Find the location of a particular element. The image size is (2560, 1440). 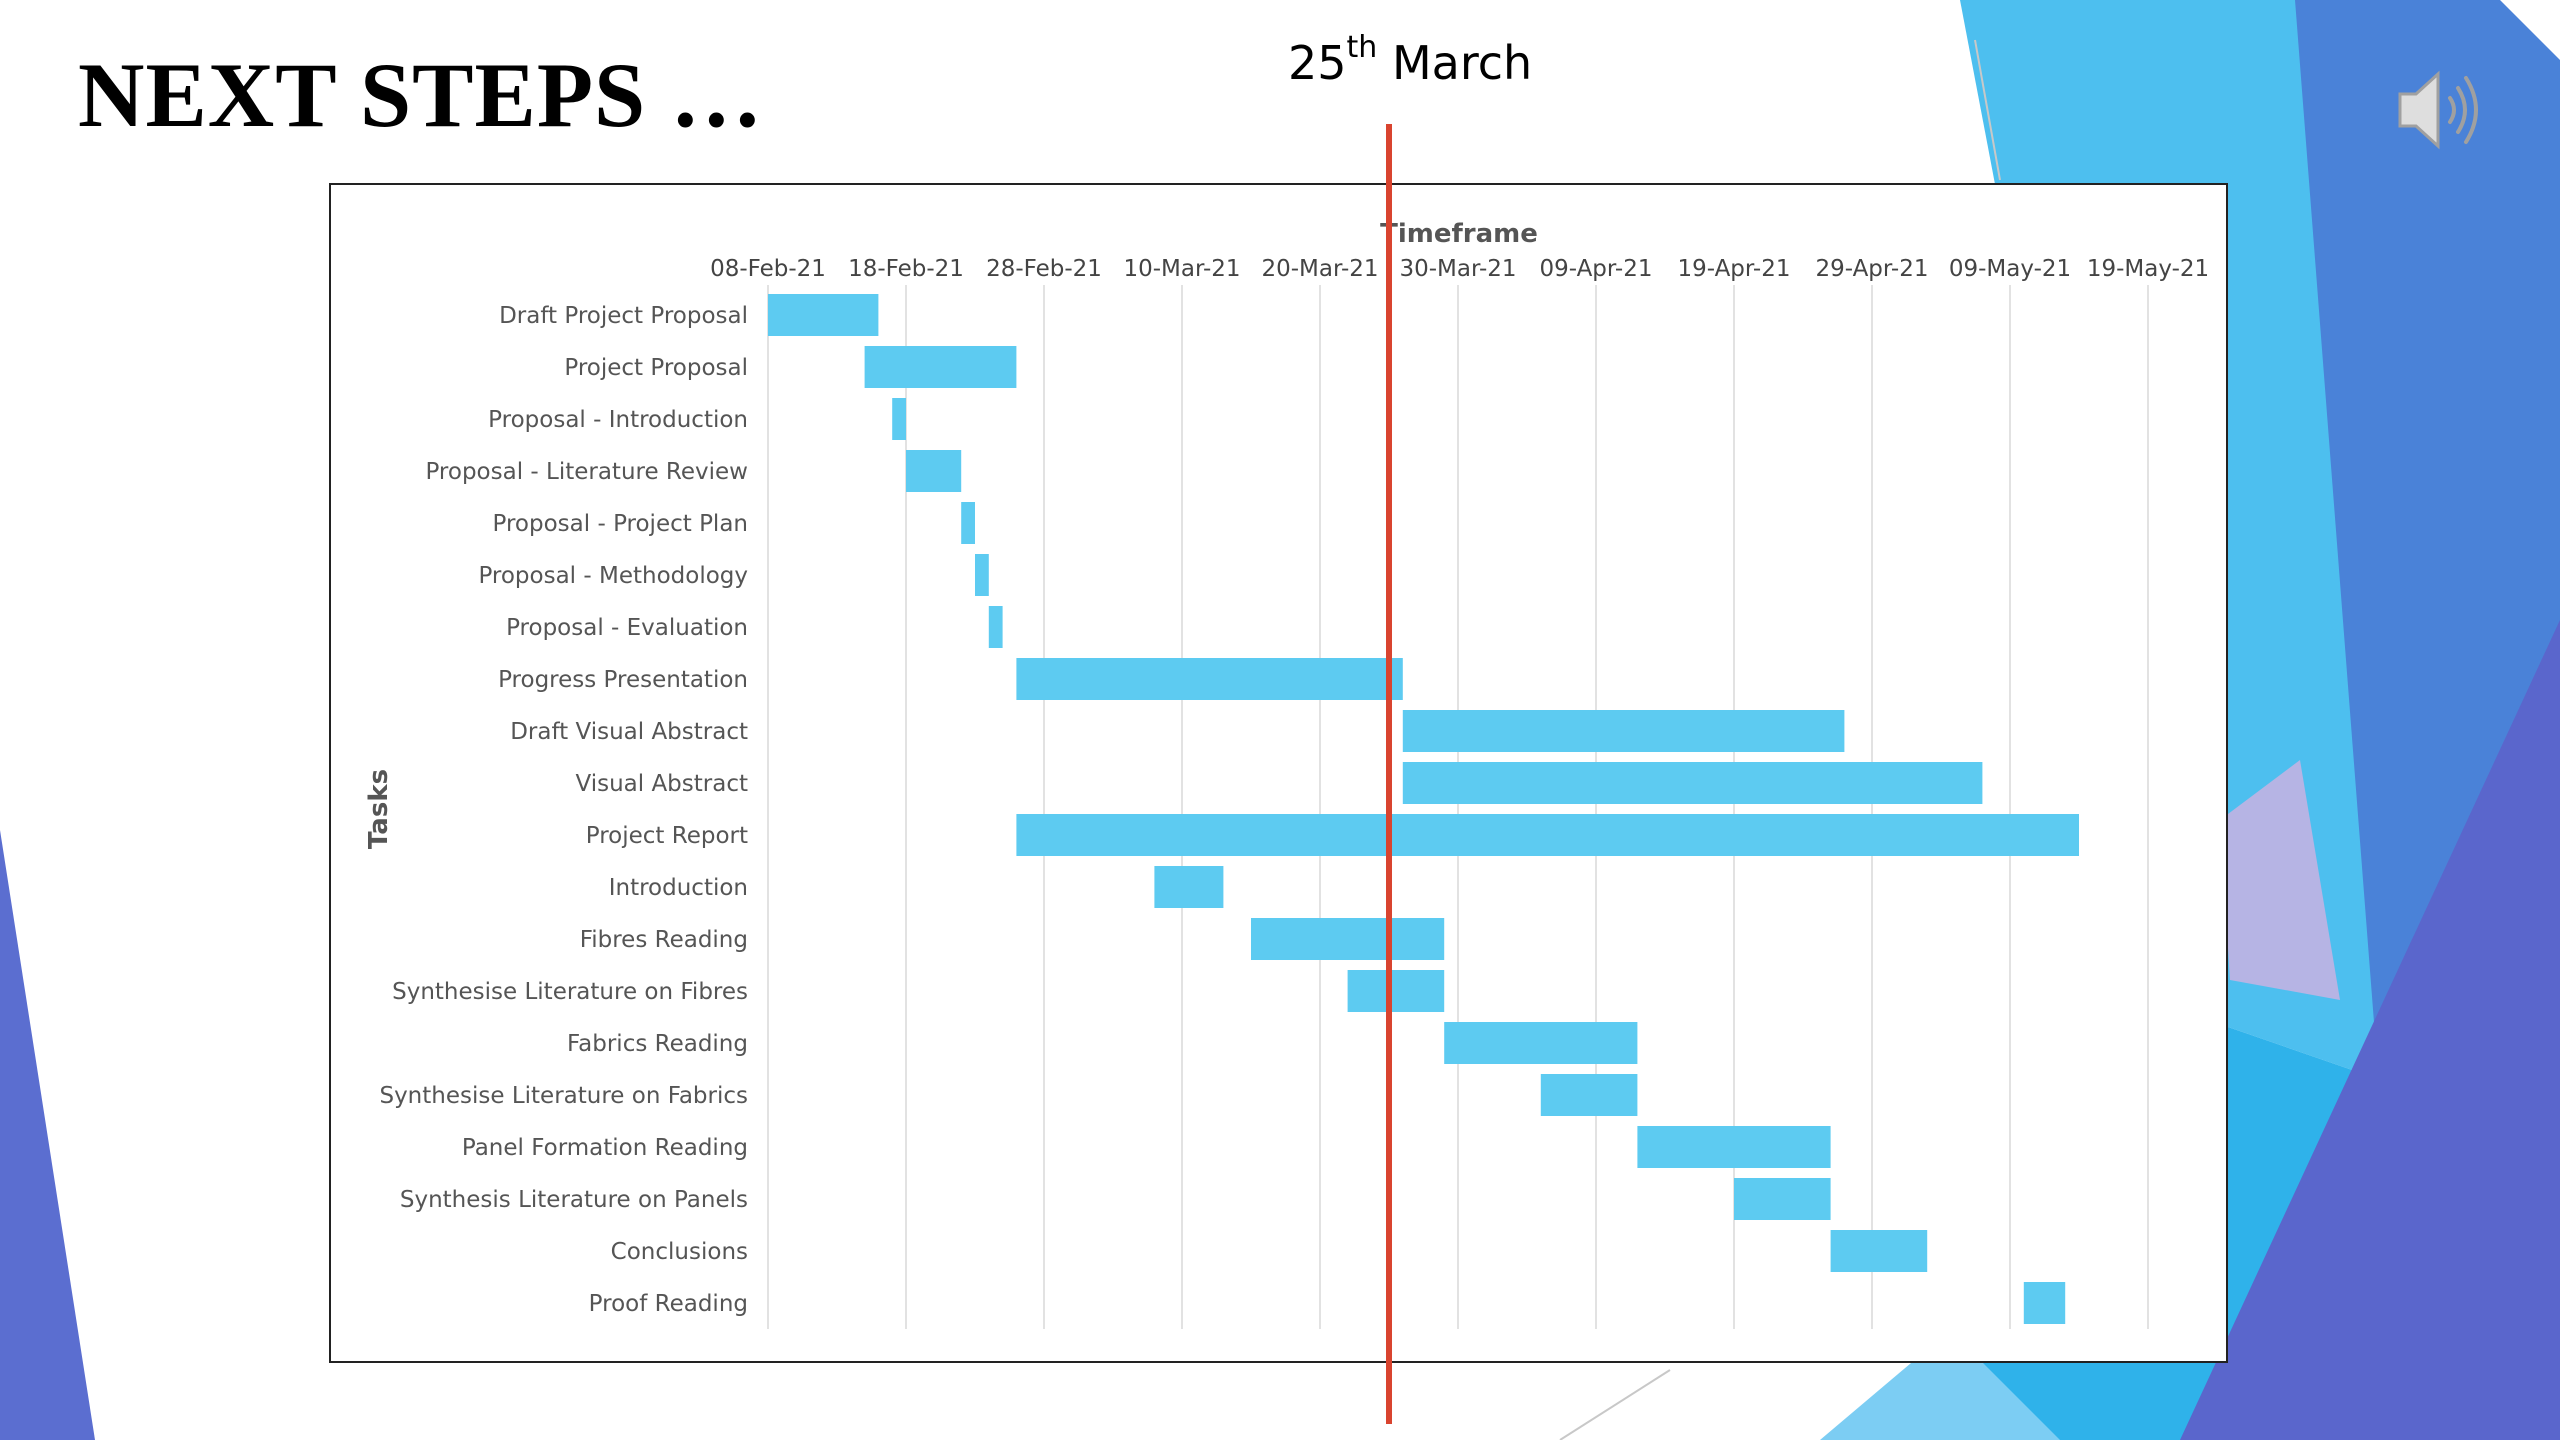

task-label: Conclusions is located at coordinates (679, 1252).